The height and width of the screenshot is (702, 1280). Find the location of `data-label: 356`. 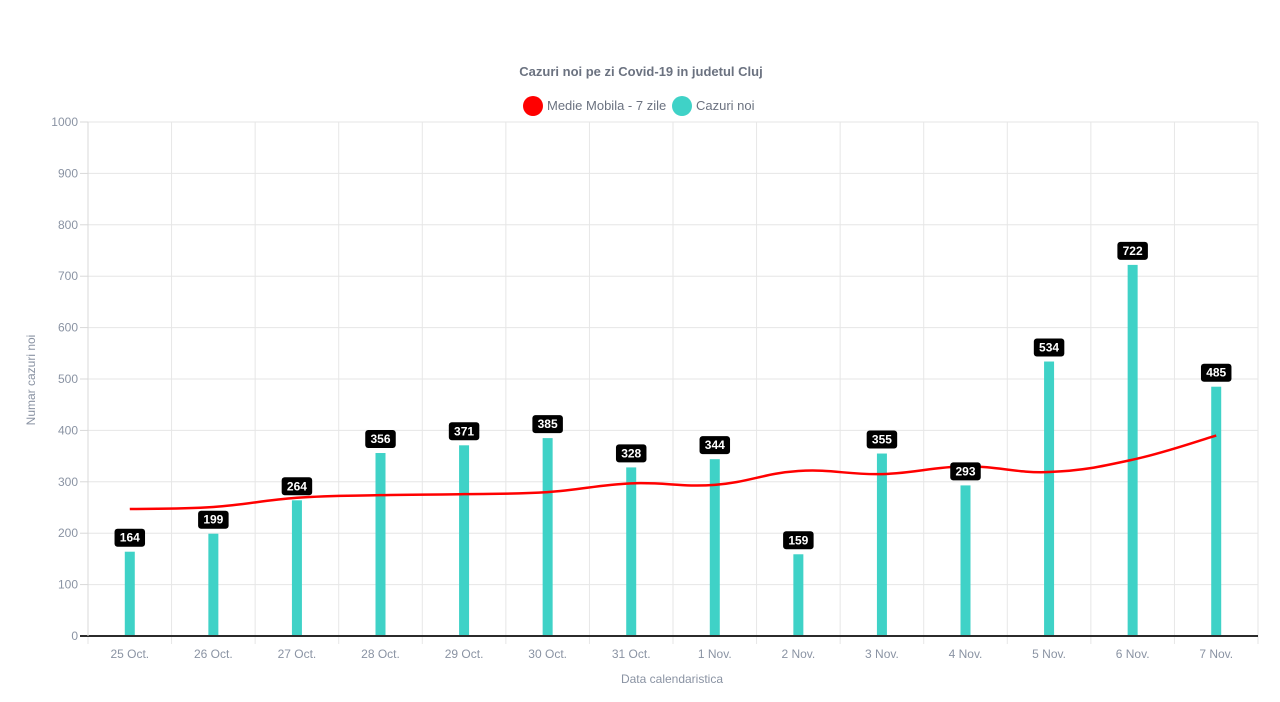

data-label: 356 is located at coordinates (380, 439).